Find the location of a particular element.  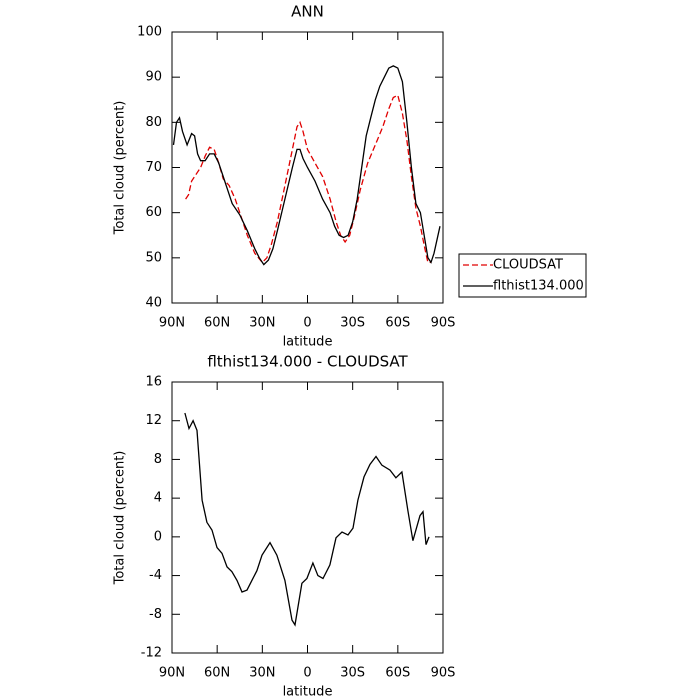

legend-box is located at coordinates (522, 275).